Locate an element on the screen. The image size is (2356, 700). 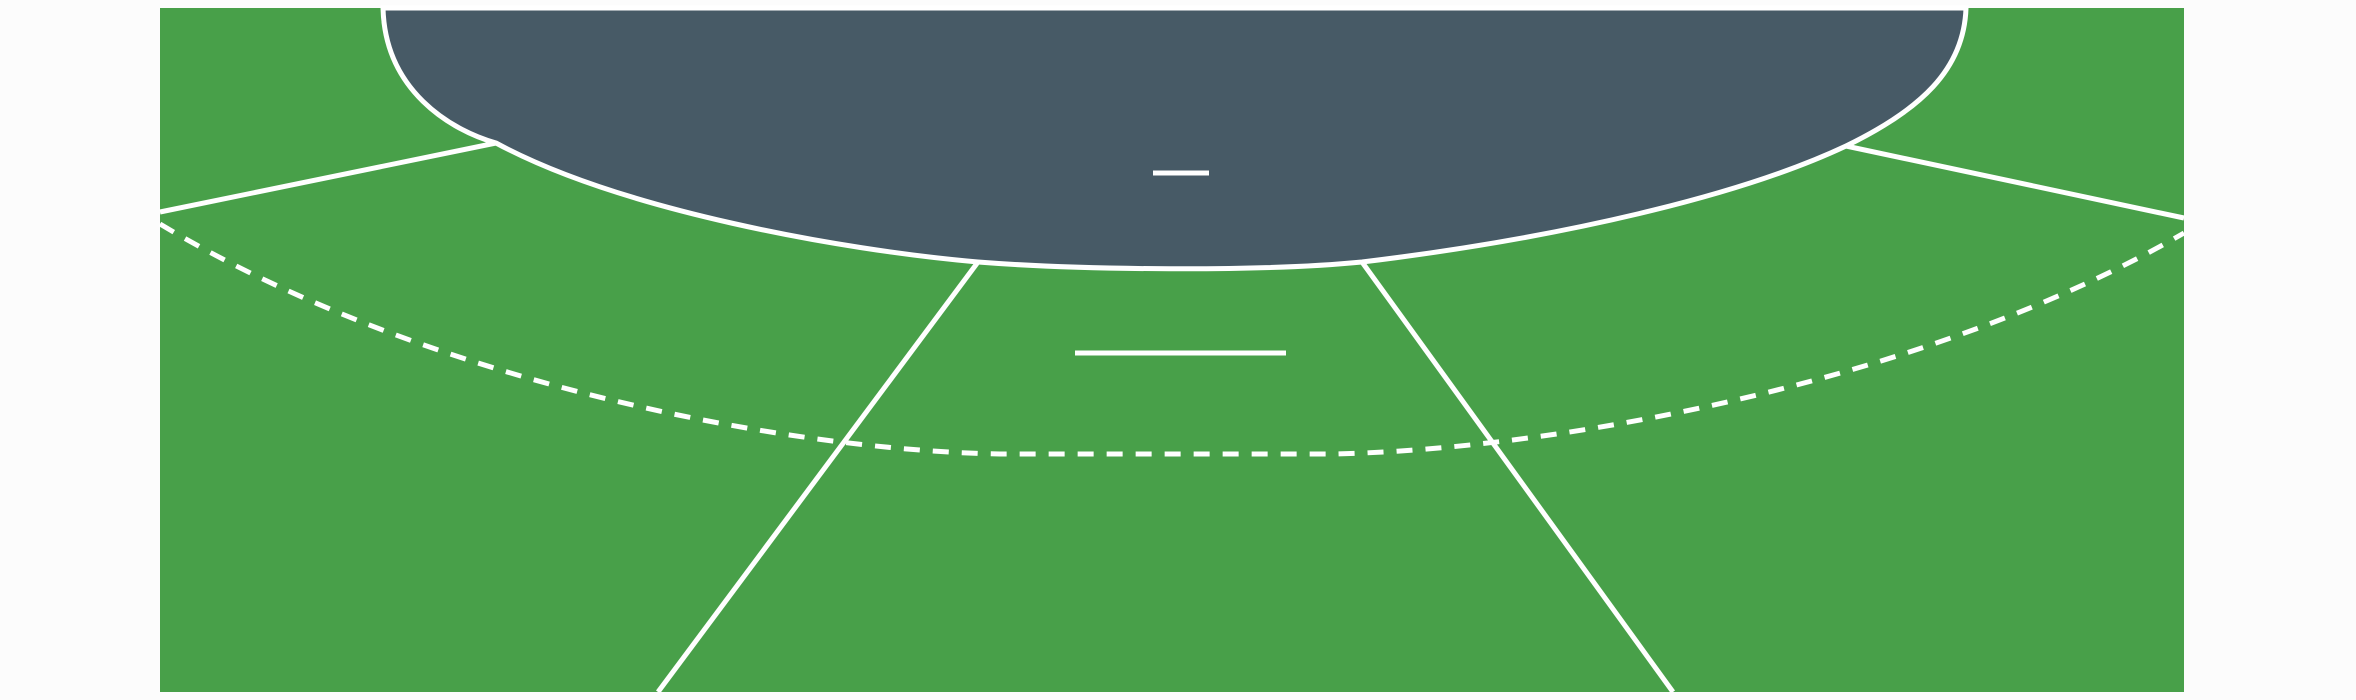
top-left-corner-region is located at coordinates (328, 110).